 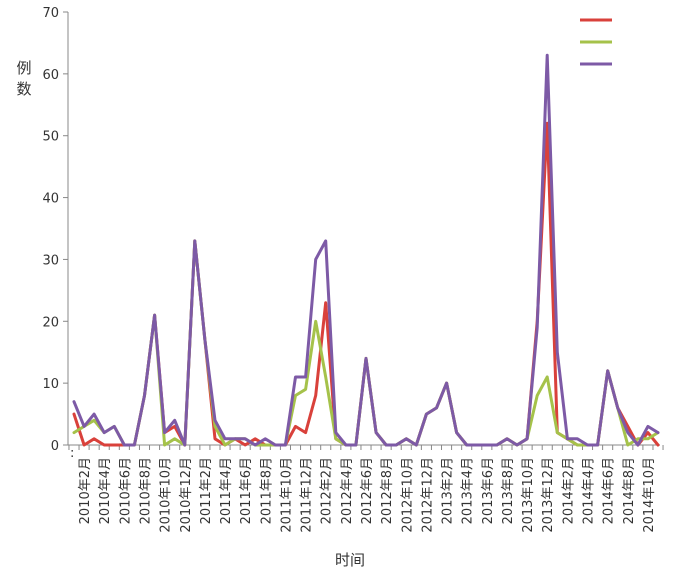 What do you see at coordinates (596, 42) in the screenshot?
I see `chart-legend` at bounding box center [596, 42].